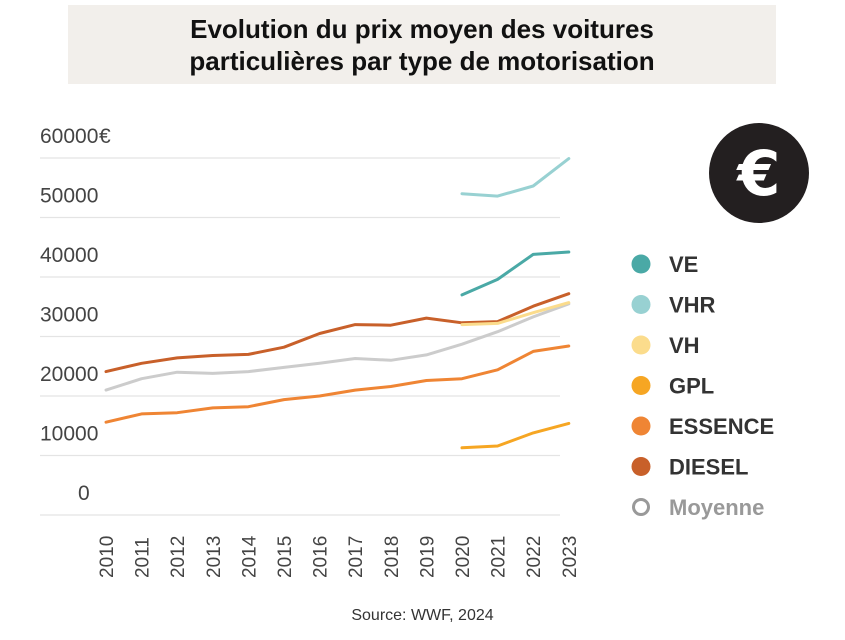 This screenshot has height=640, width=845. Describe the element at coordinates (337, 384) in the screenshot. I see `series-line-essence` at that location.